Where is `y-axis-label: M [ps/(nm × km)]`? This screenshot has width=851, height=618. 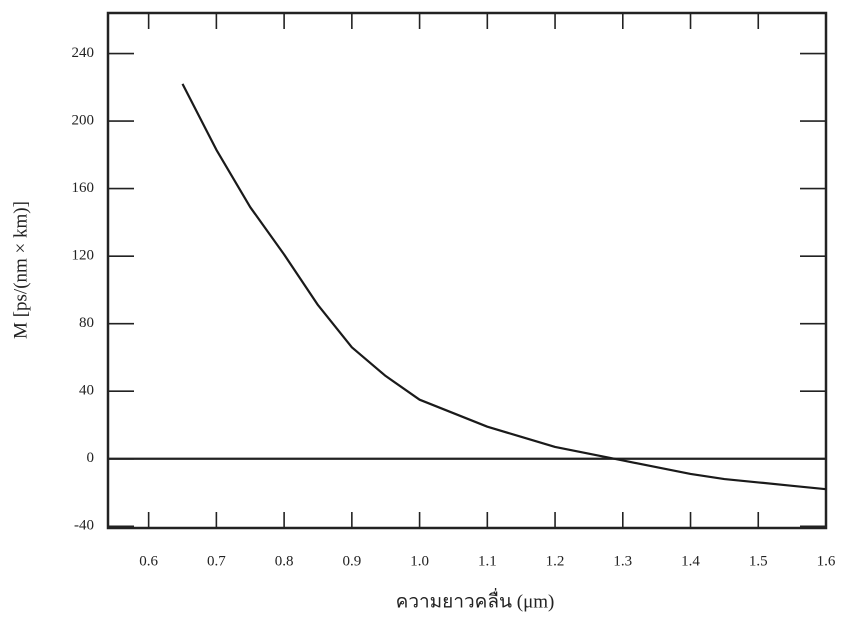 y-axis-label: M [ps/(nm × km)] is located at coordinates (20, 270).